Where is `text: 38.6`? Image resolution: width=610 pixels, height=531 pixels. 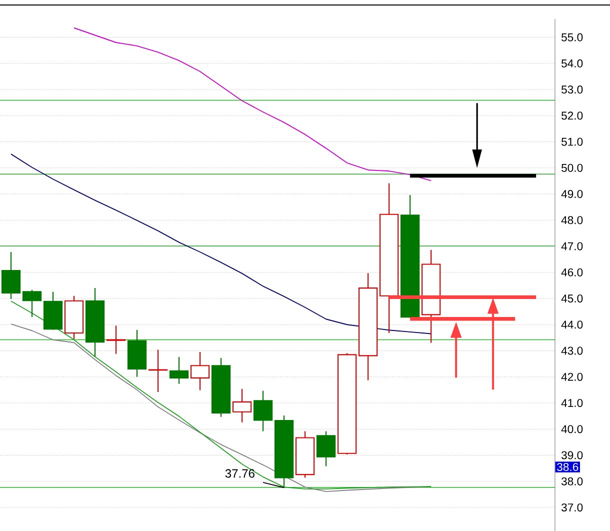 text: 38.6 is located at coordinates (567, 466).